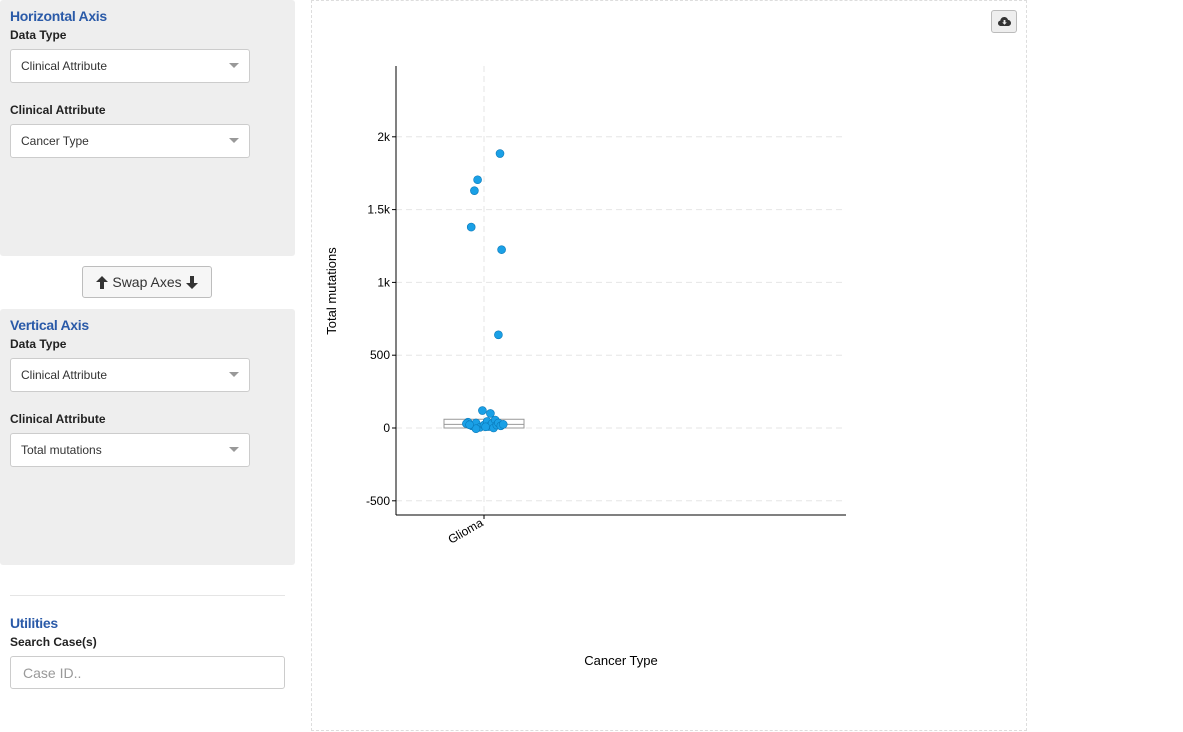  Describe the element at coordinates (102, 282) in the screenshot. I see `arrow-up-icon` at that location.